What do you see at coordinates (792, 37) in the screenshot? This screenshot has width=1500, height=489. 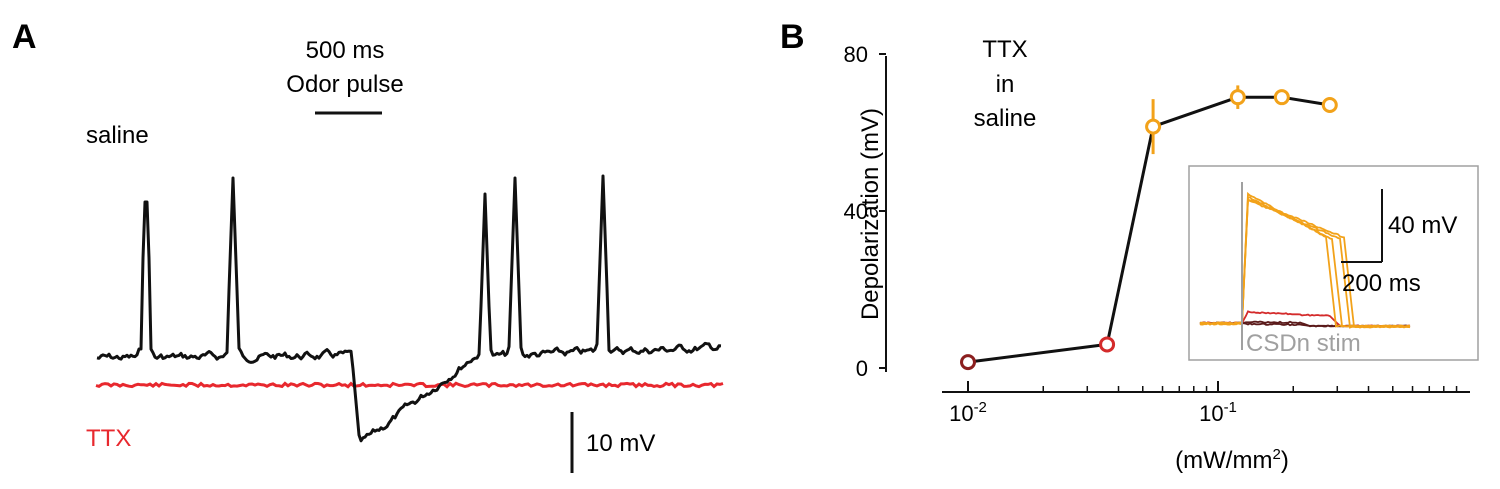 I see `panel-b-label: B` at bounding box center [792, 37].